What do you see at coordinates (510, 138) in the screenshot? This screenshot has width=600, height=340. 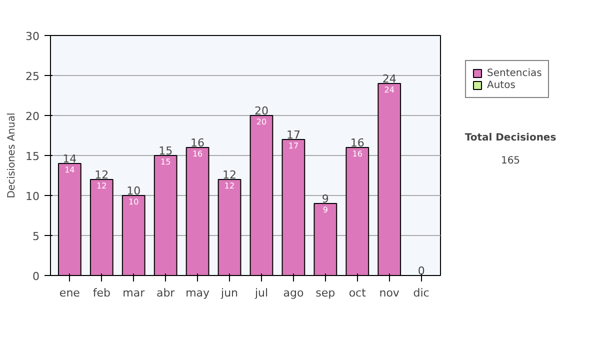 I see `text: Total Decisiones` at bounding box center [510, 138].